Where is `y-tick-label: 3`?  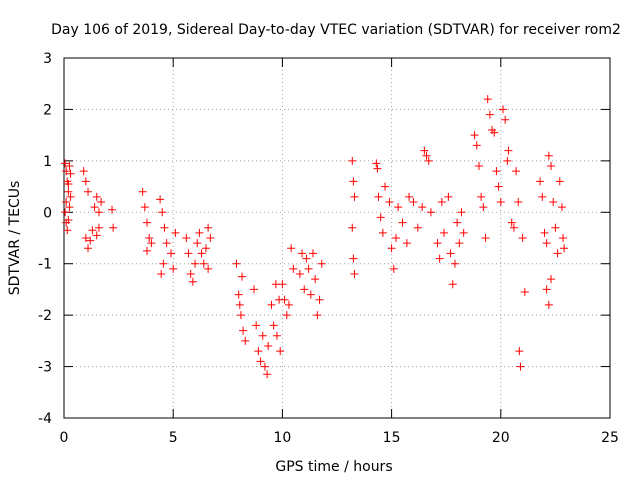
y-tick-label: 3 is located at coordinates (47, 59).